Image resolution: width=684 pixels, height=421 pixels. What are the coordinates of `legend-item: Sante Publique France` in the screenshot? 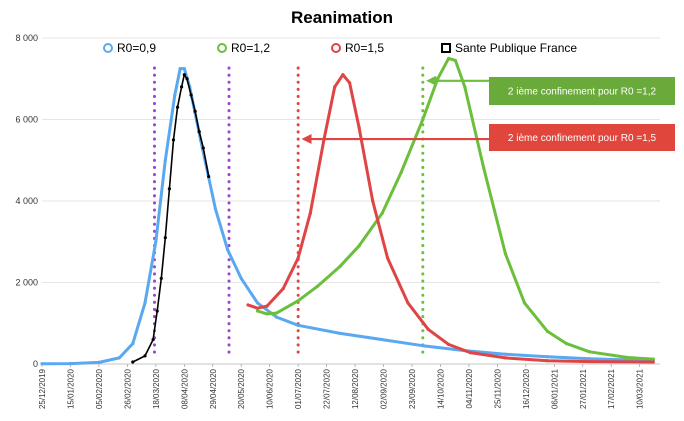 It's located at (509, 48).